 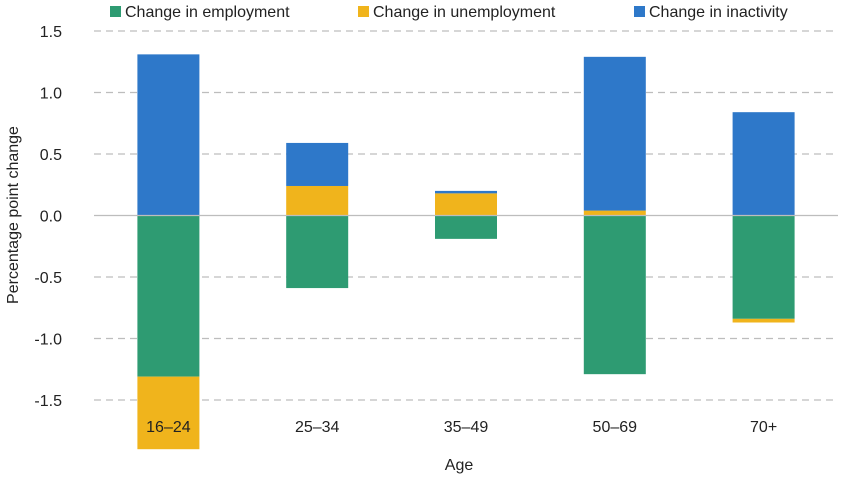 I want to click on y-axis-label: Percentage point change, so click(x=13, y=215).